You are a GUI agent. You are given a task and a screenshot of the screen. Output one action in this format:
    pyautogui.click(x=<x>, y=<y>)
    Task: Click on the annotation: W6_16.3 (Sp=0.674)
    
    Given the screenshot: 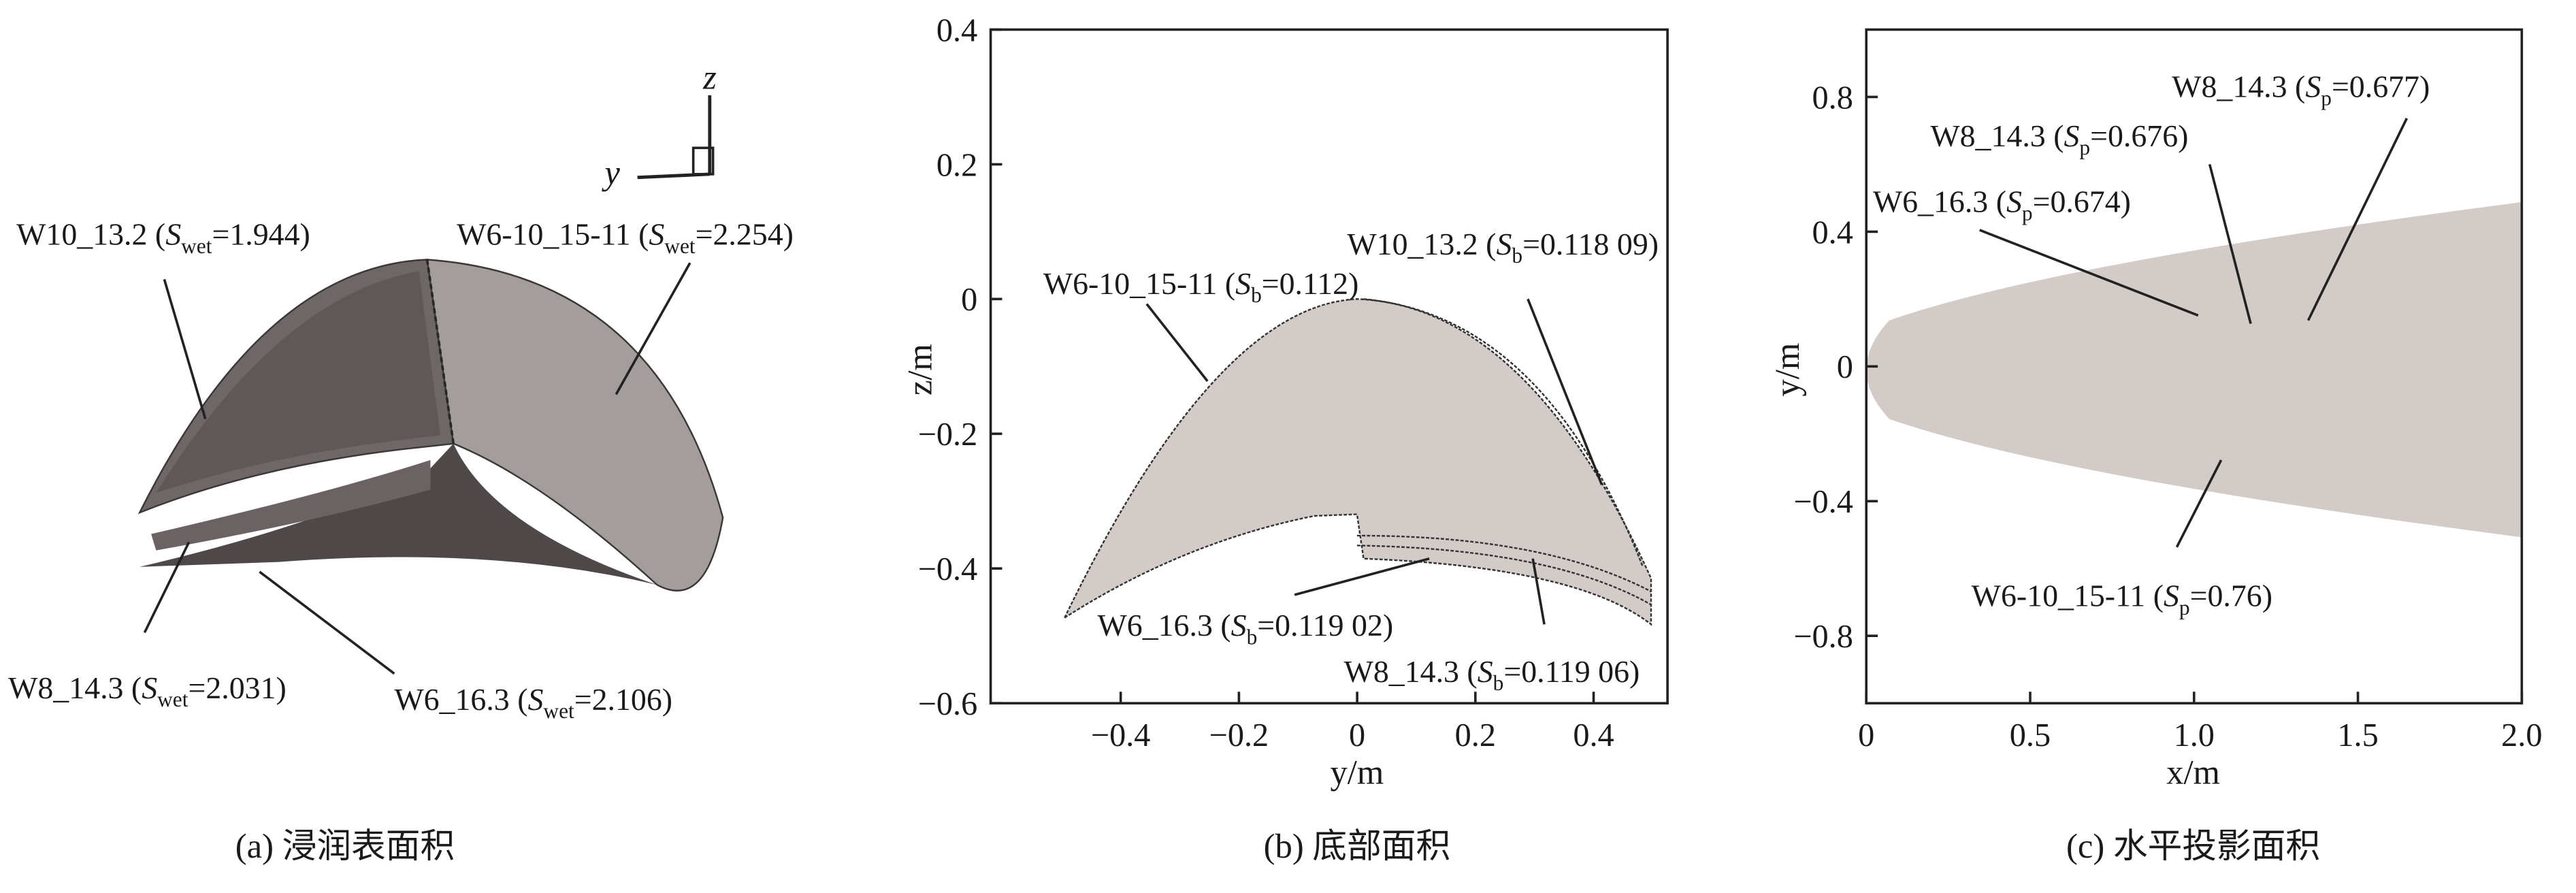 What is the action you would take?
    pyautogui.click(x=2002, y=204)
    